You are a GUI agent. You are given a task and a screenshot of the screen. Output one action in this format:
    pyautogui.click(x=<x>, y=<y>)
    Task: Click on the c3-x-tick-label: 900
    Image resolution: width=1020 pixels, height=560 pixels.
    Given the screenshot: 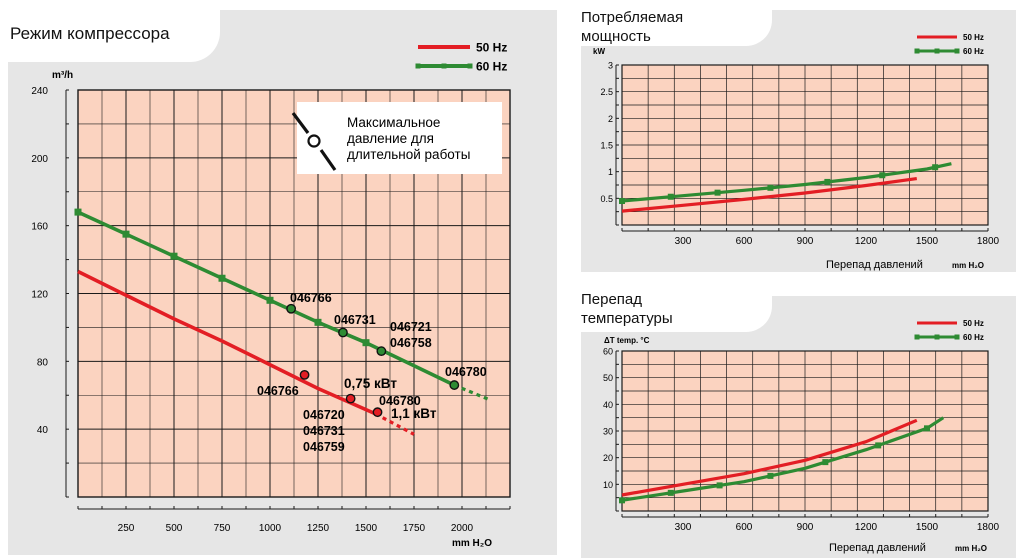 What is the action you would take?
    pyautogui.click(x=805, y=527)
    